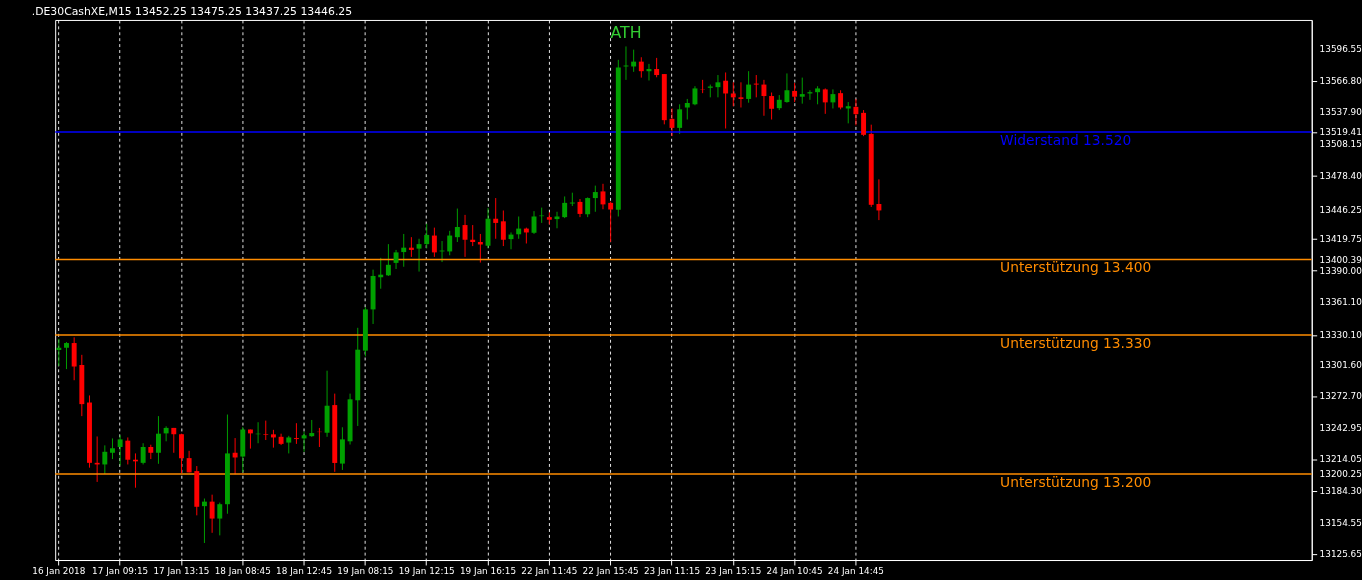  Describe the element at coordinates (1340, 334) in the screenshot. I see `y-tick-label: 13330.10` at that location.